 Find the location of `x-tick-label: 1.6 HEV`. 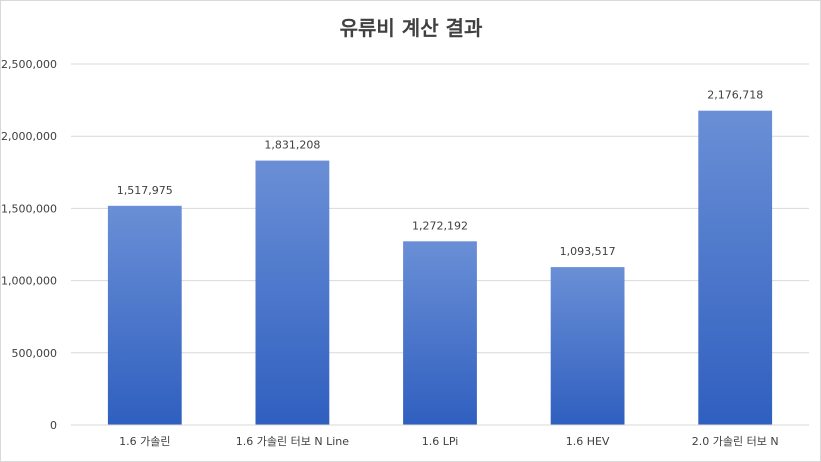

x-tick-label: 1.6 HEV is located at coordinates (588, 441).